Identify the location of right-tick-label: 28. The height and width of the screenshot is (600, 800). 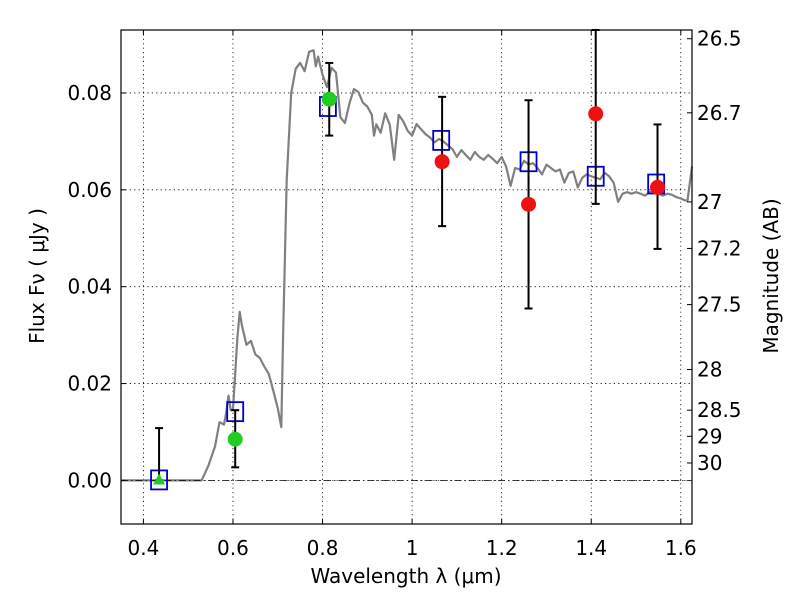
(709, 370).